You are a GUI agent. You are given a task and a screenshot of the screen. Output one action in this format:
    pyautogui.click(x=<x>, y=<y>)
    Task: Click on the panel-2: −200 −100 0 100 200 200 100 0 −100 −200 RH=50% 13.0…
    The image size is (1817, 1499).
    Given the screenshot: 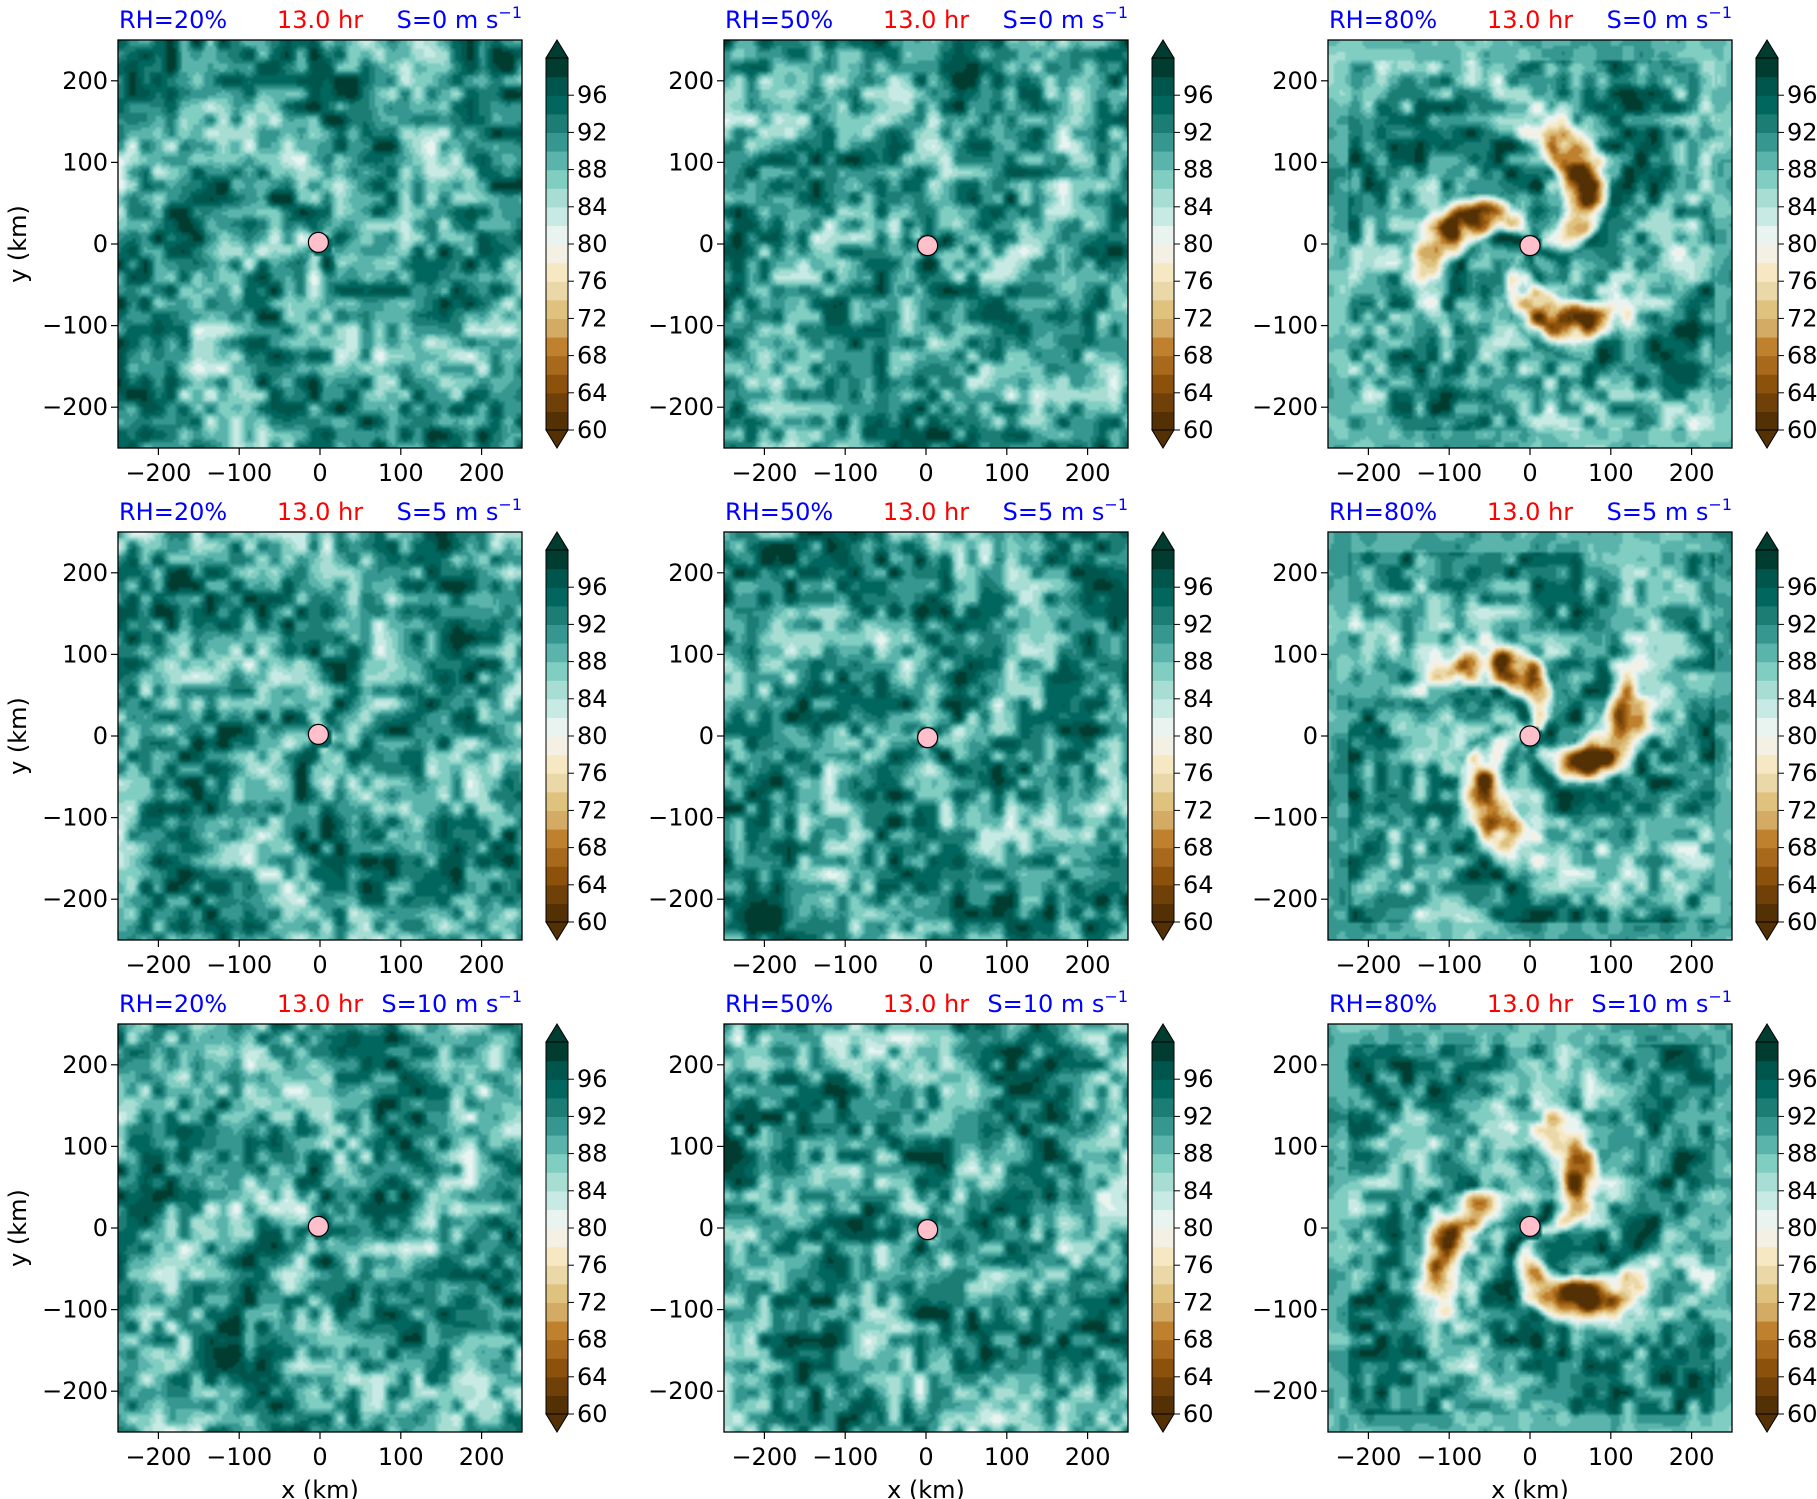 What is the action you would take?
    pyautogui.click(x=930, y=245)
    